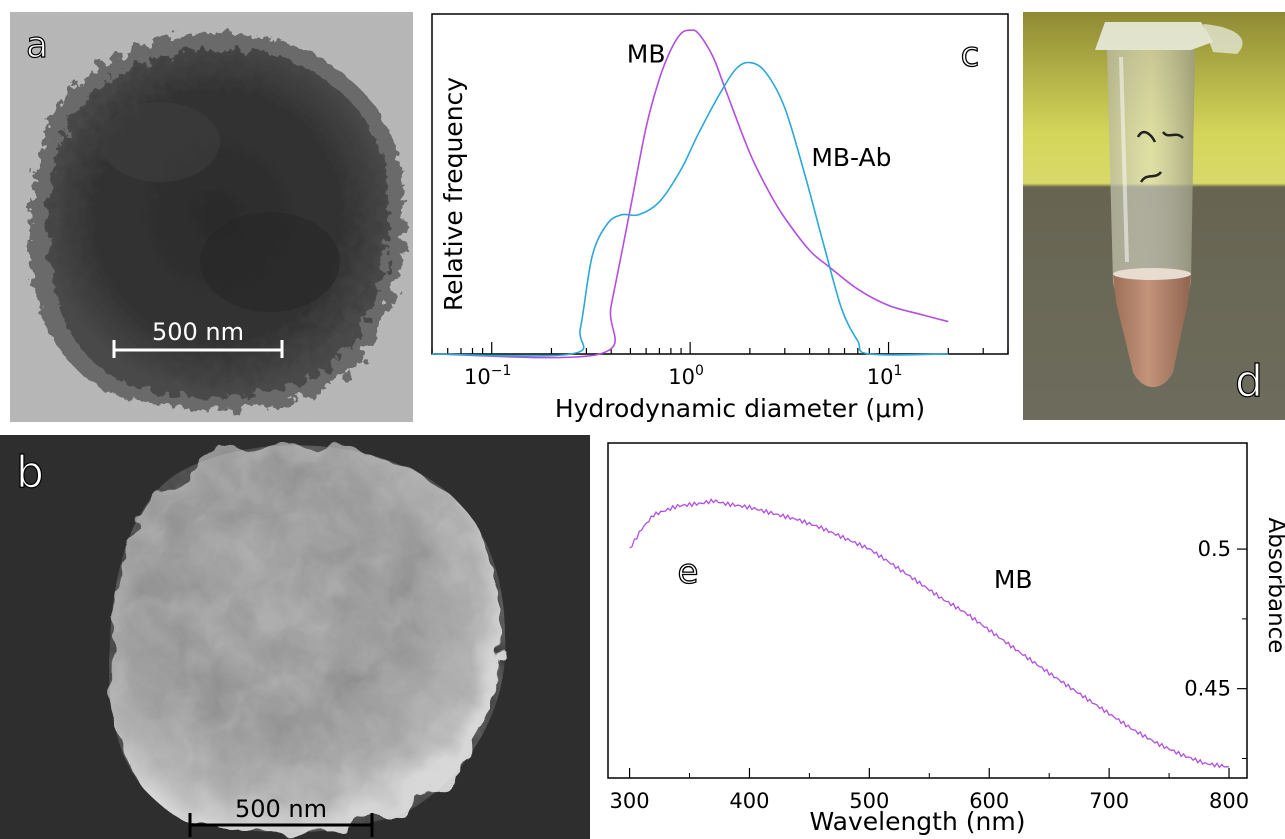 This screenshot has height=839, width=1285. Describe the element at coordinates (1274, 586) in the screenshot. I see `chart-e-y-axis-label: Absorbance` at that location.